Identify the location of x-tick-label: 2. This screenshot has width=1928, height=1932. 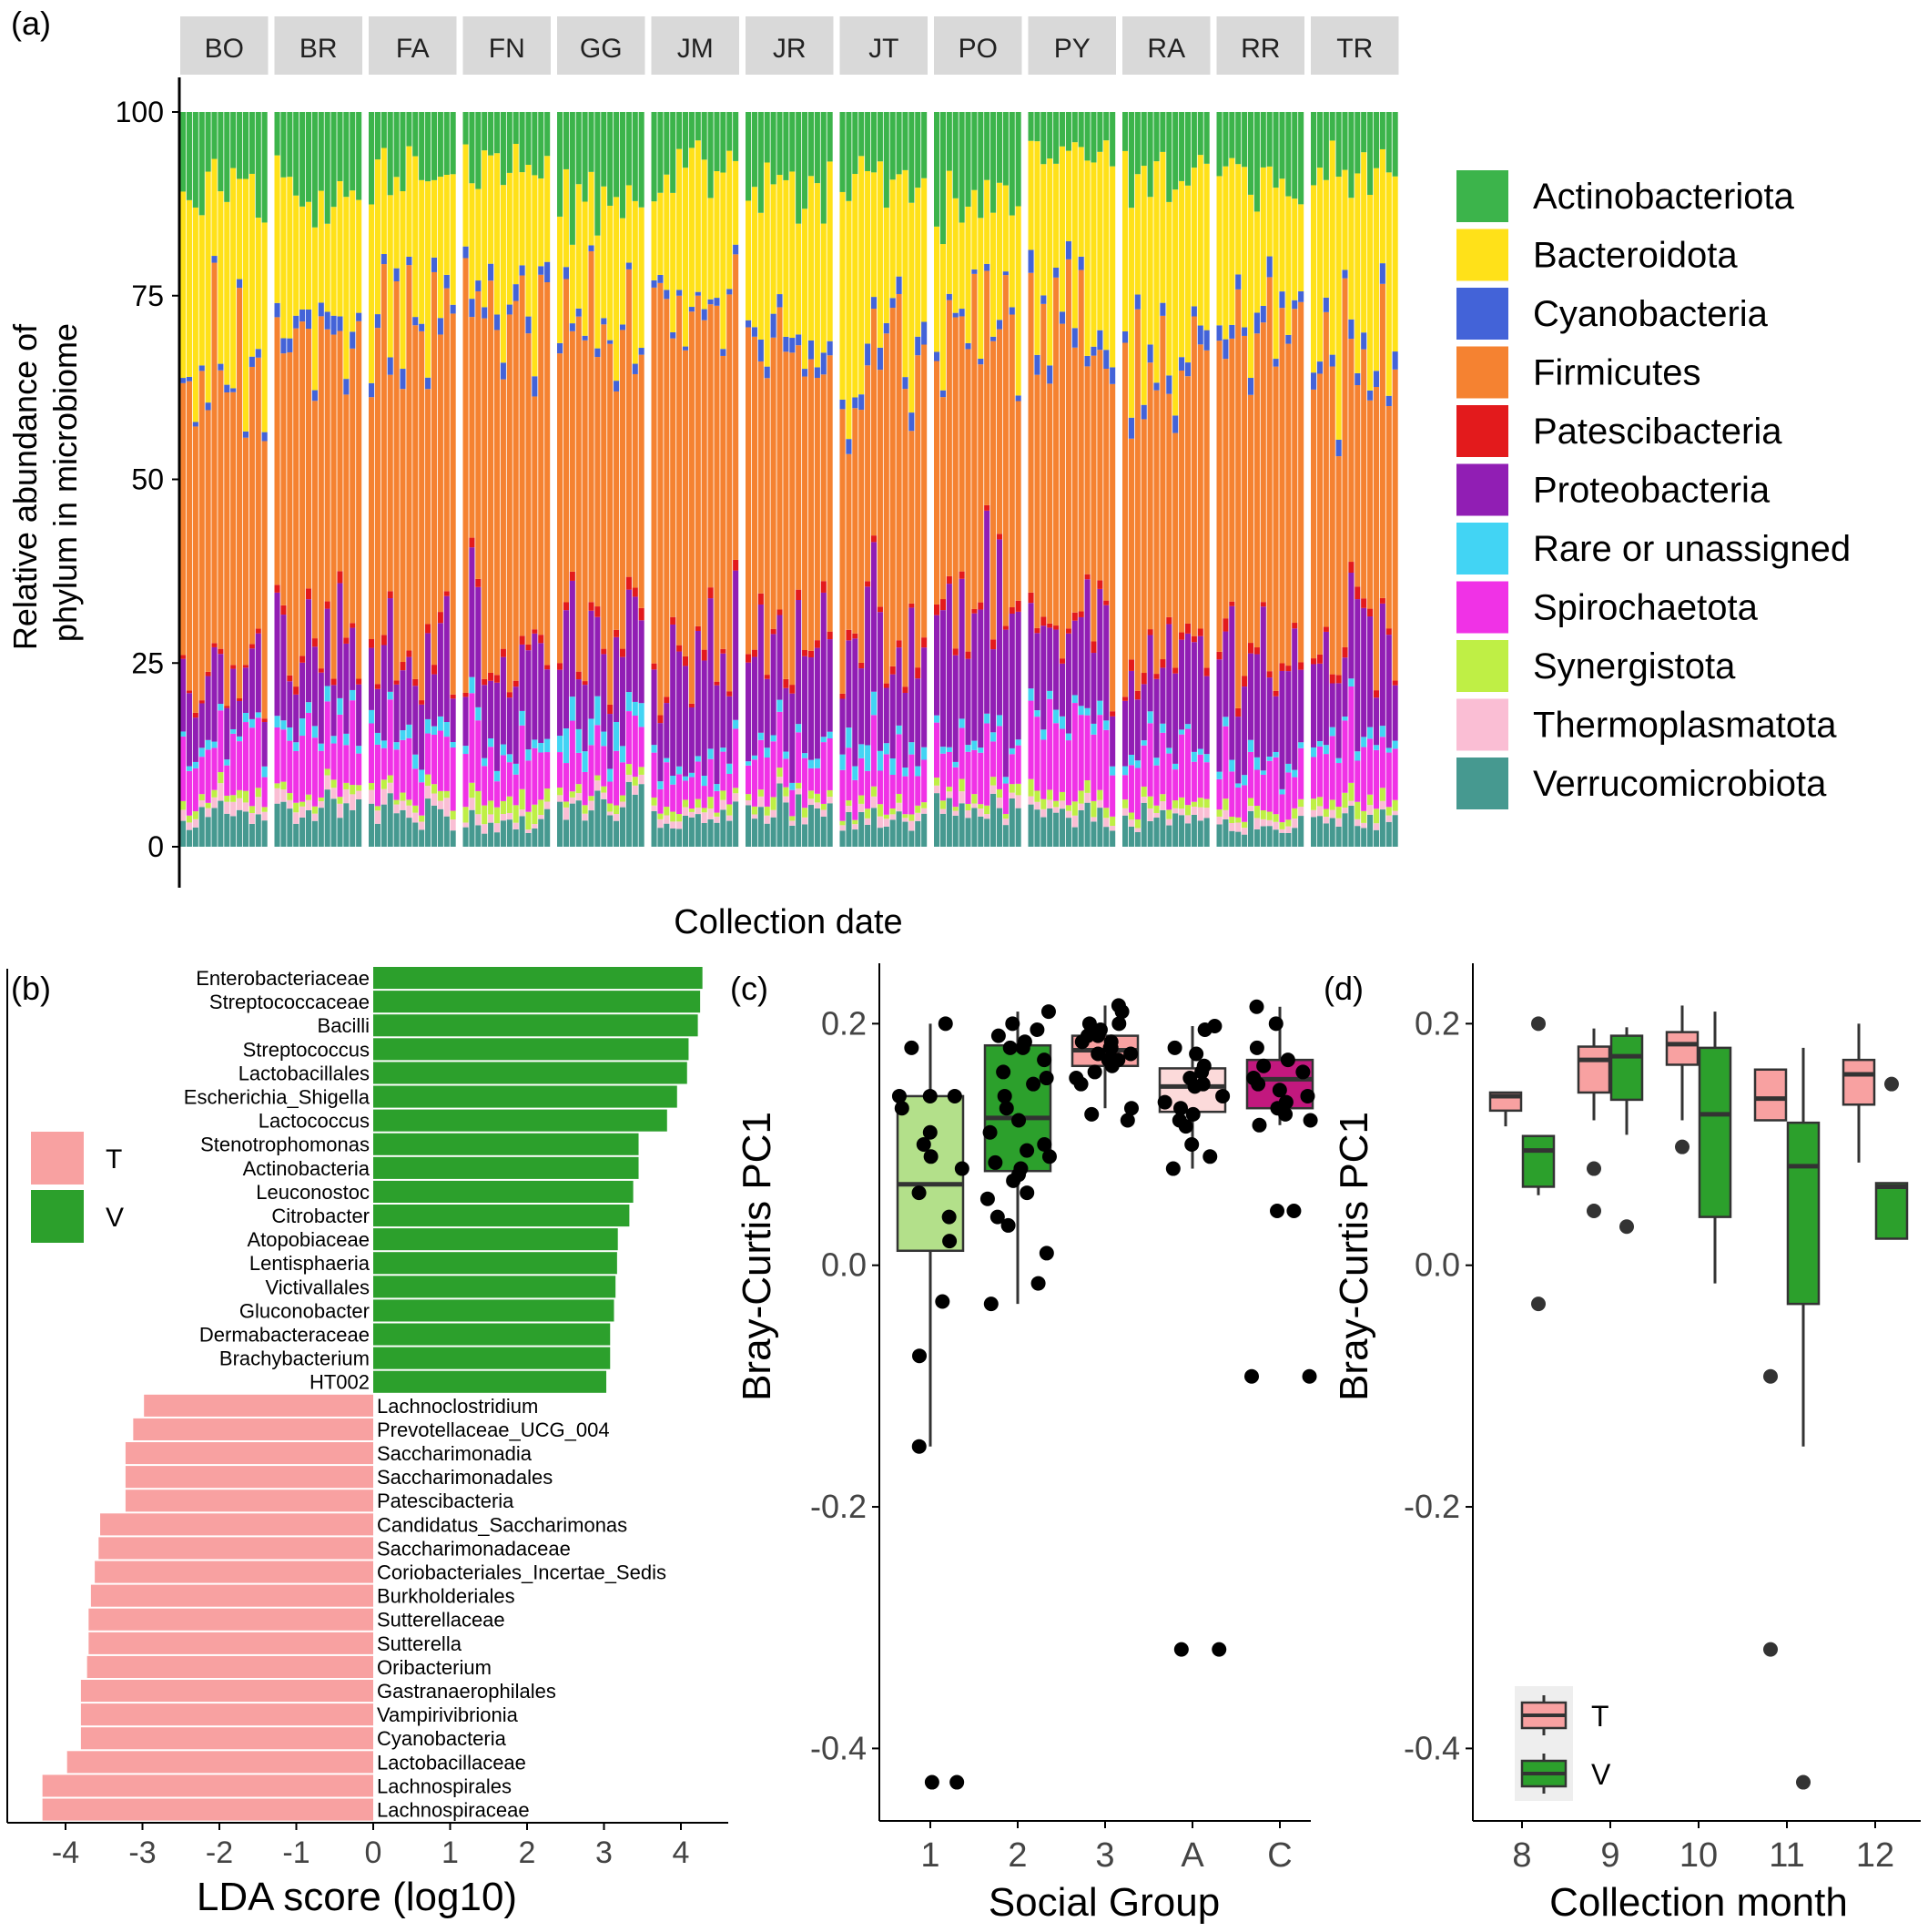
(527, 1852).